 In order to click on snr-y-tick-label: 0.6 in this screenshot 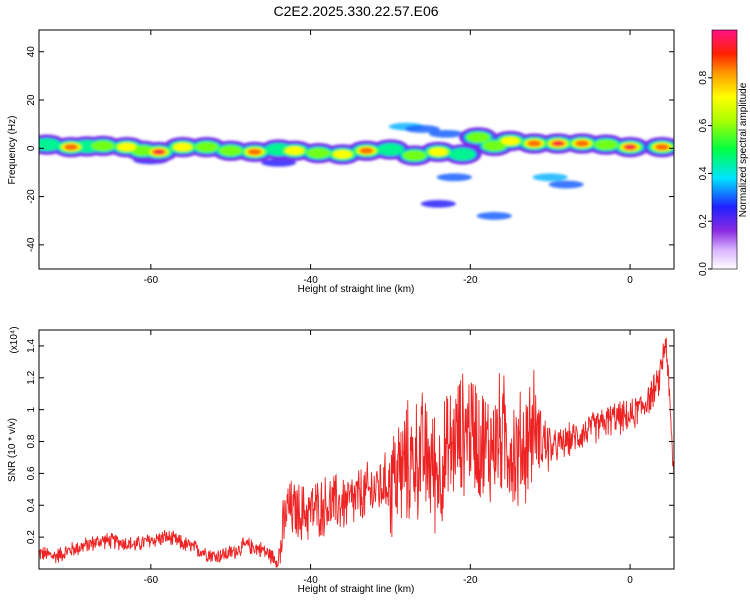, I will do `click(31, 473)`.